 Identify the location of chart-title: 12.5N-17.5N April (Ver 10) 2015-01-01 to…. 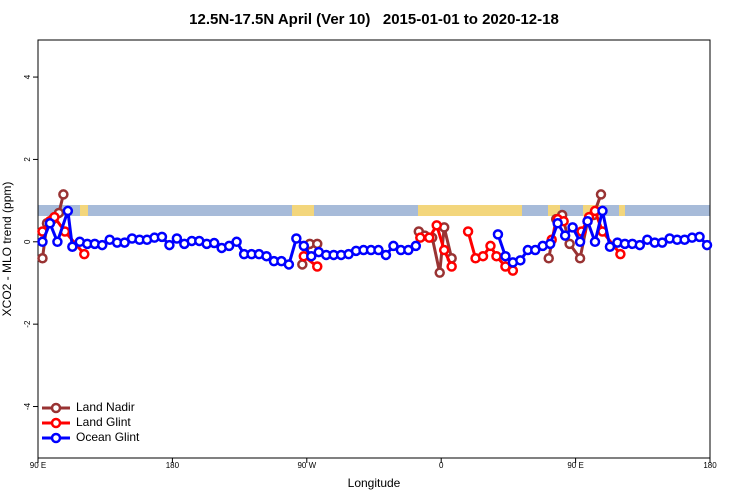
(374, 19).